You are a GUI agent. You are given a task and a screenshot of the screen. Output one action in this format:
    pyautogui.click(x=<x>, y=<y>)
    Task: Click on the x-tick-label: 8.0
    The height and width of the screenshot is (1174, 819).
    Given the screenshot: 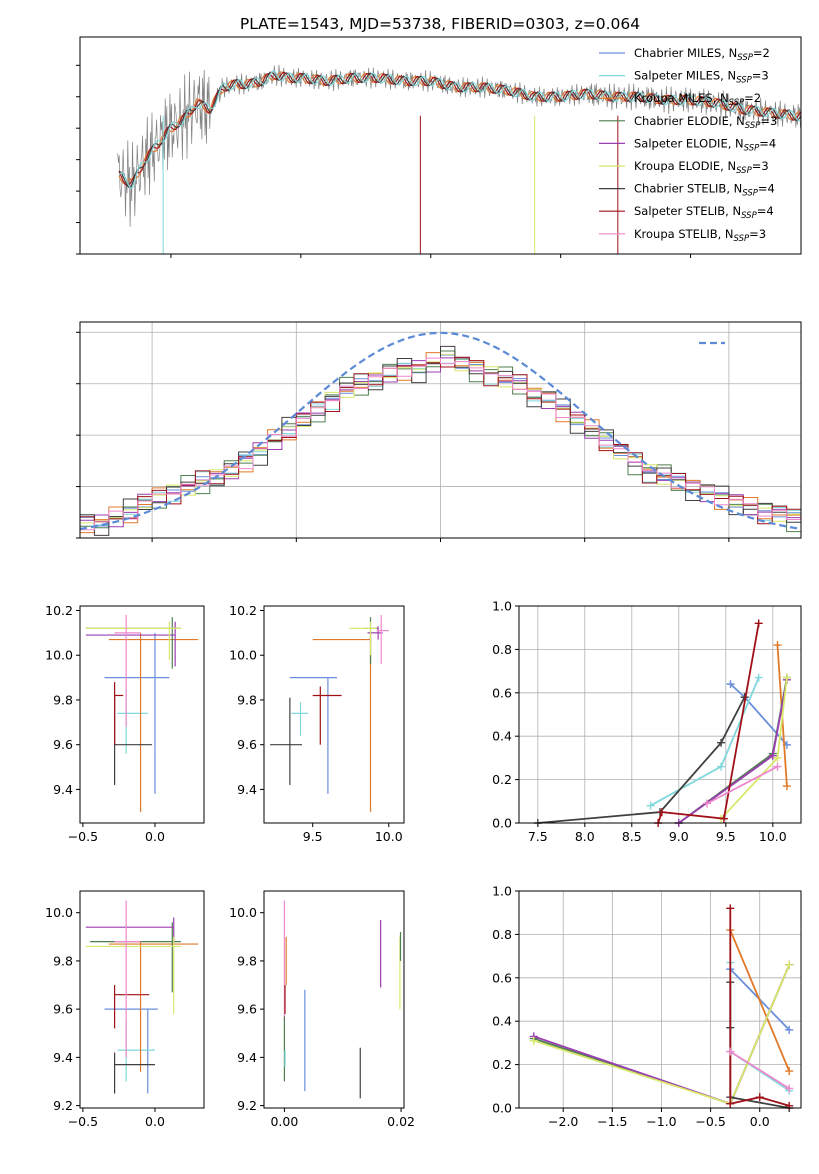 What is the action you would take?
    pyautogui.click(x=585, y=836)
    